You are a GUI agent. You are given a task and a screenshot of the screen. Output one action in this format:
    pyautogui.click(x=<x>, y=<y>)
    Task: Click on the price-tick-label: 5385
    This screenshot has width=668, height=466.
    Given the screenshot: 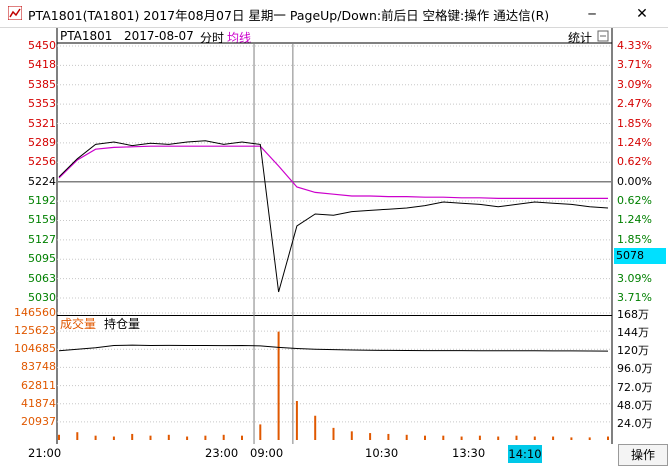 What is the action you would take?
    pyautogui.click(x=42, y=84)
    